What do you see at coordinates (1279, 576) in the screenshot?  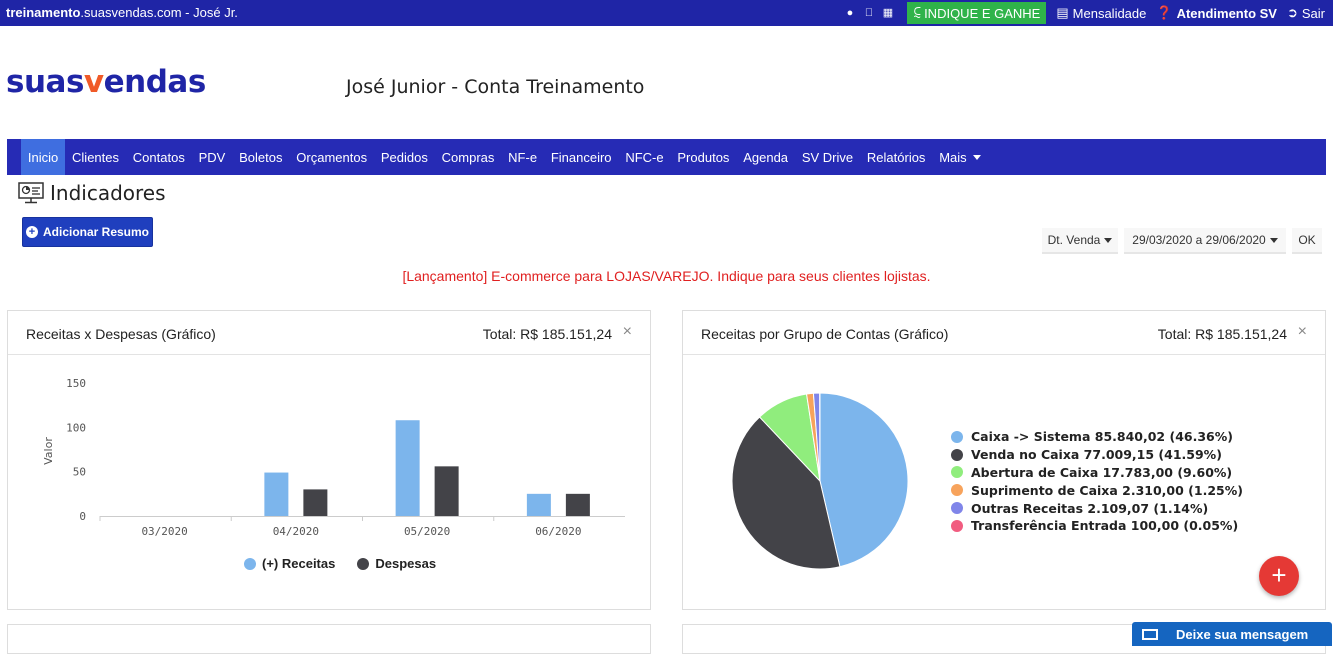 I see `add-fab-button: +` at bounding box center [1279, 576].